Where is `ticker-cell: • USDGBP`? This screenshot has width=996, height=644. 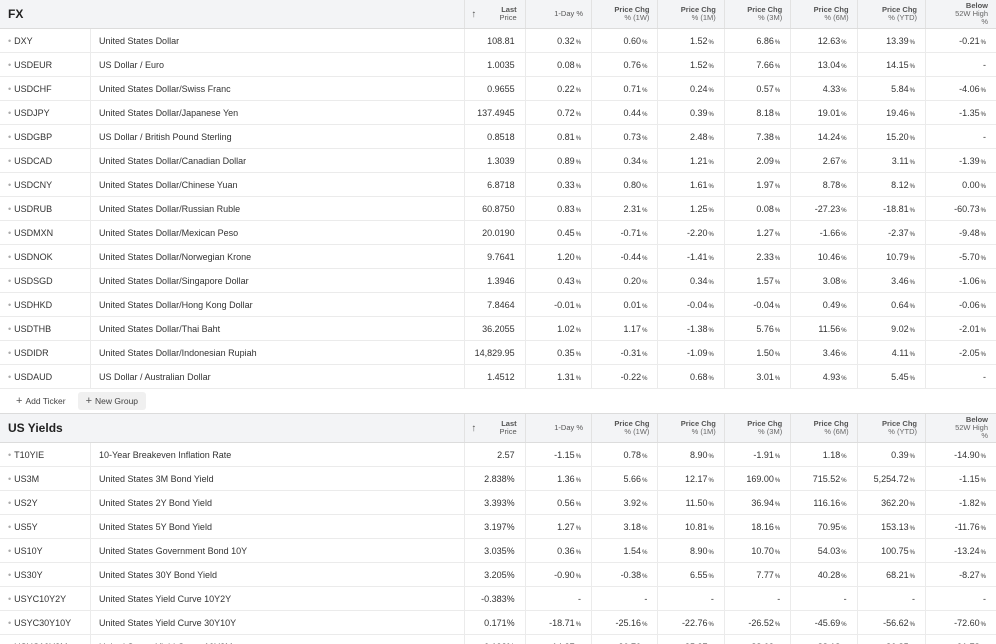
ticker-cell: • USDGBP is located at coordinates (45, 136).